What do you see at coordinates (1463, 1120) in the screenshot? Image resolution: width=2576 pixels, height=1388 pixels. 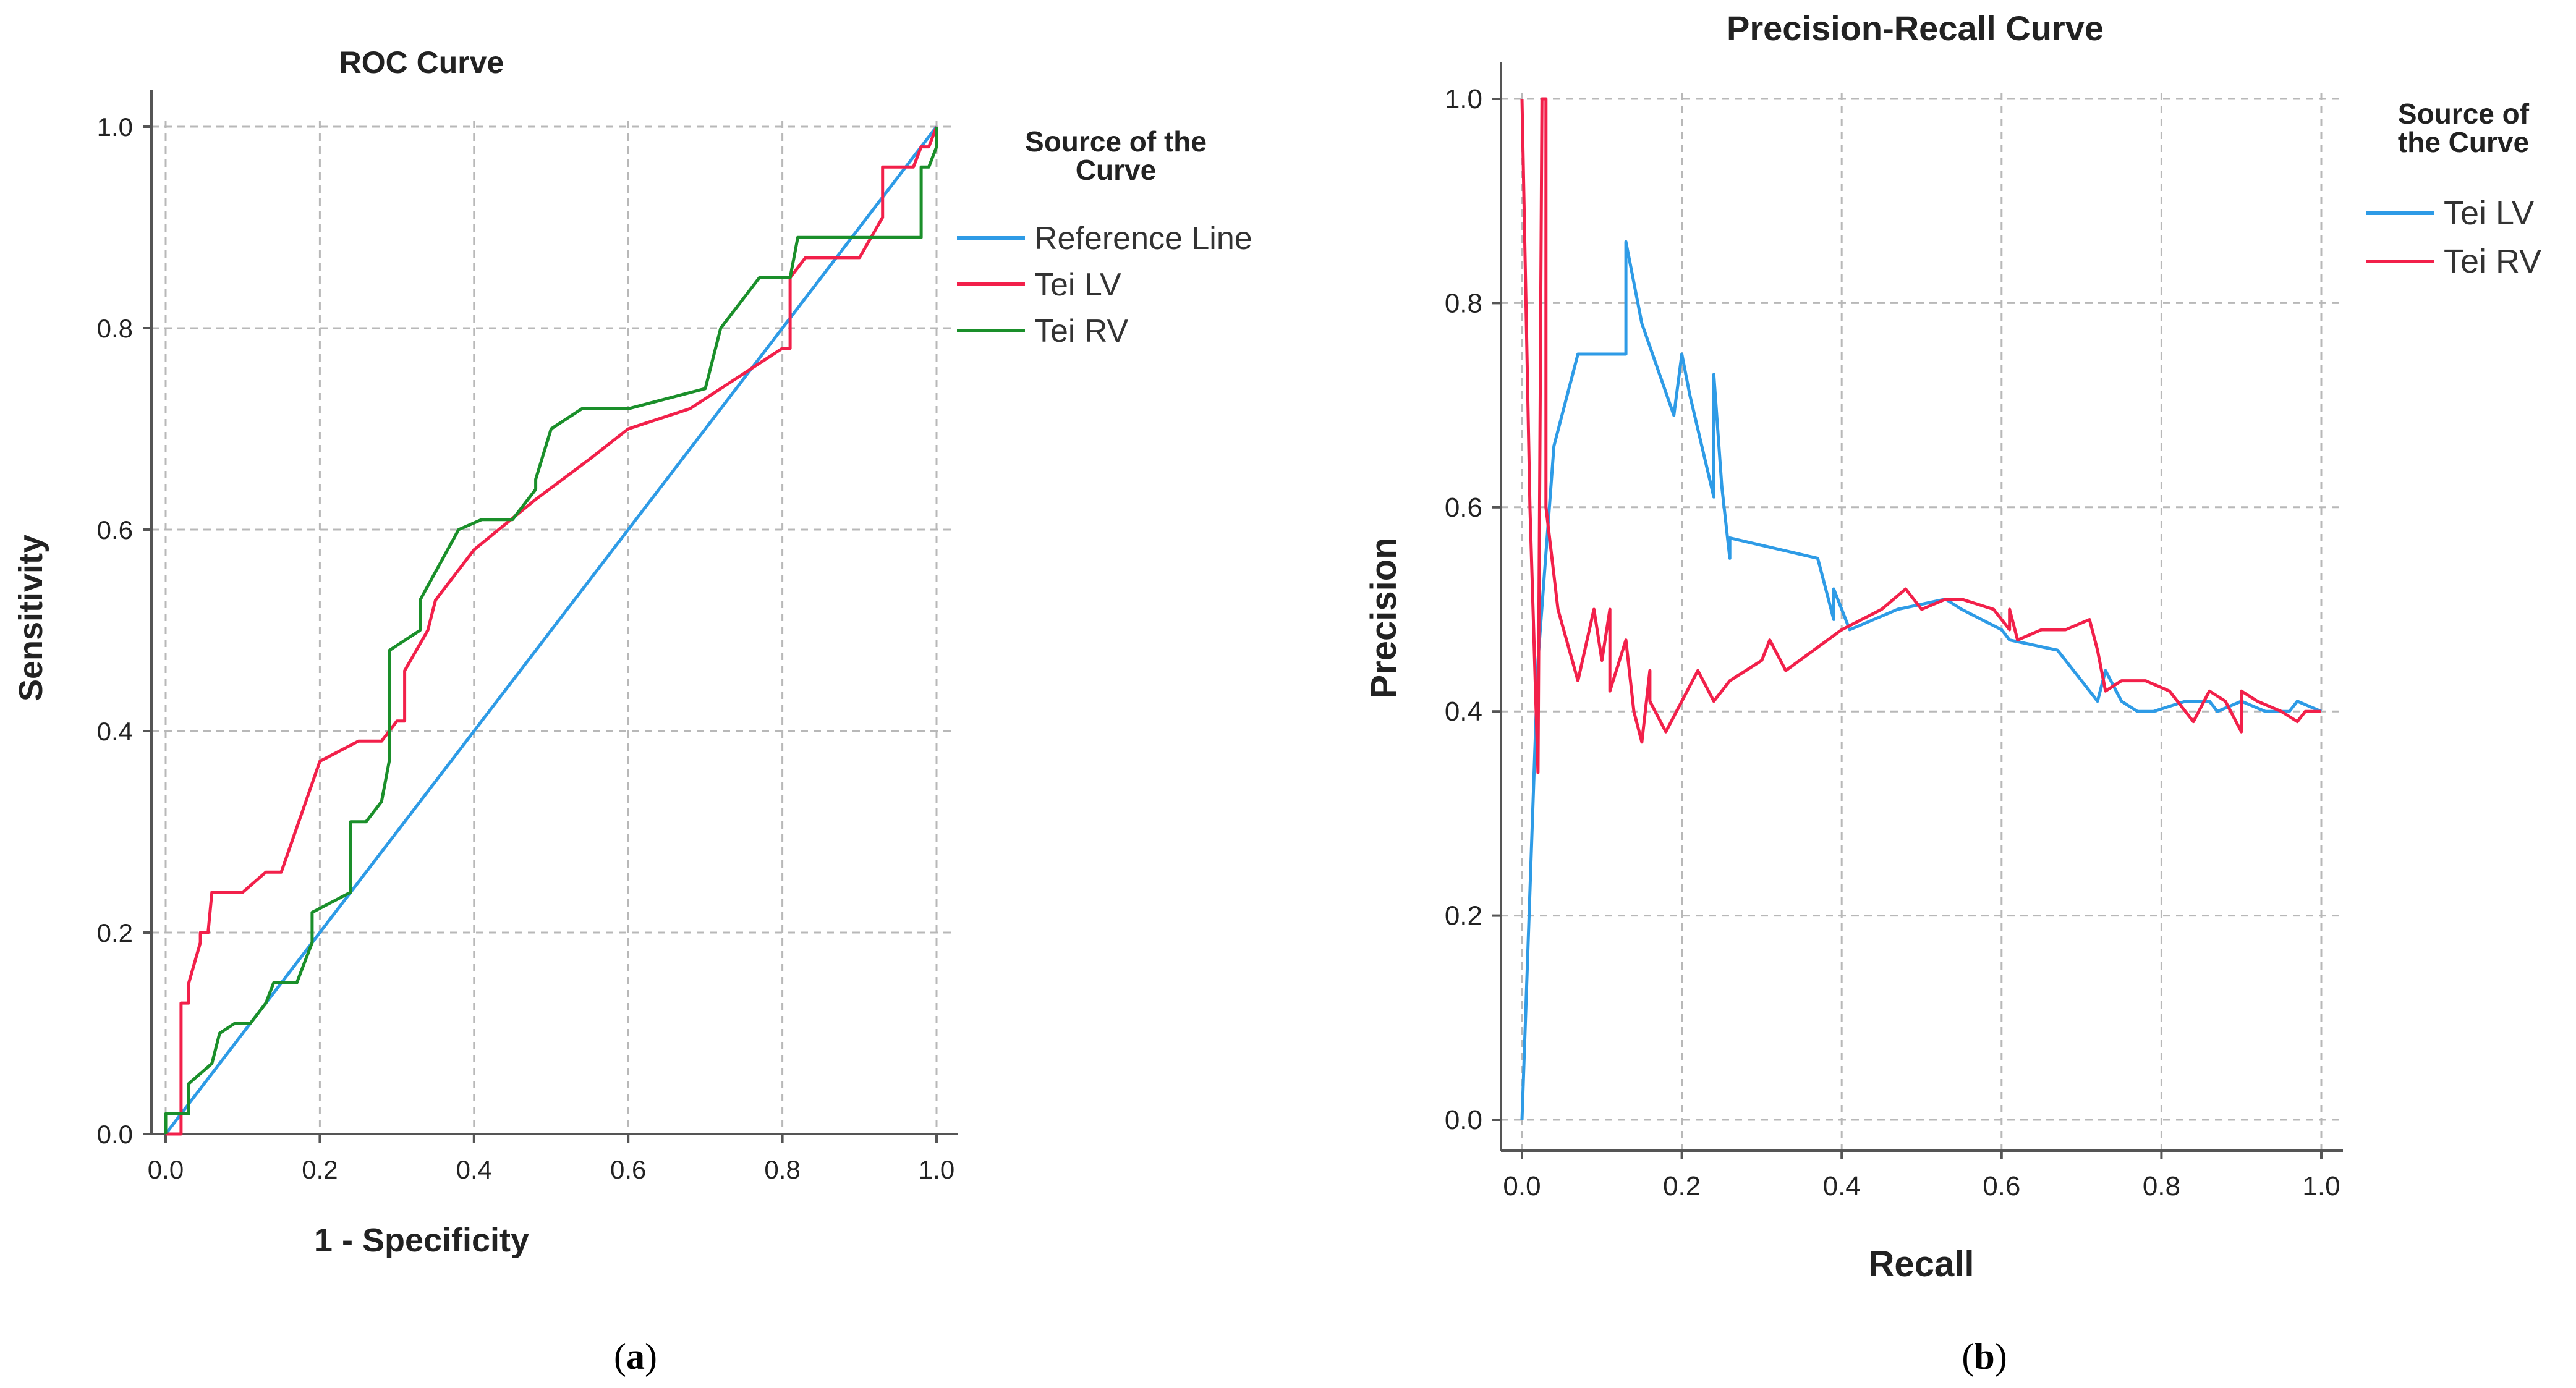 I see `pr-y-tick-label: 0.0` at bounding box center [1463, 1120].